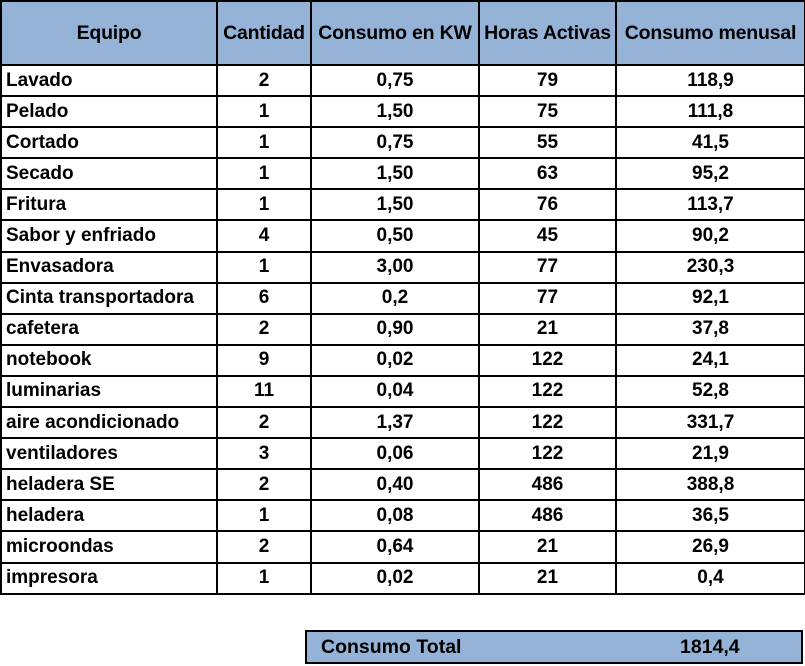  I want to click on table-row: notebook 9 0,02 122 24,1, so click(402, 360).